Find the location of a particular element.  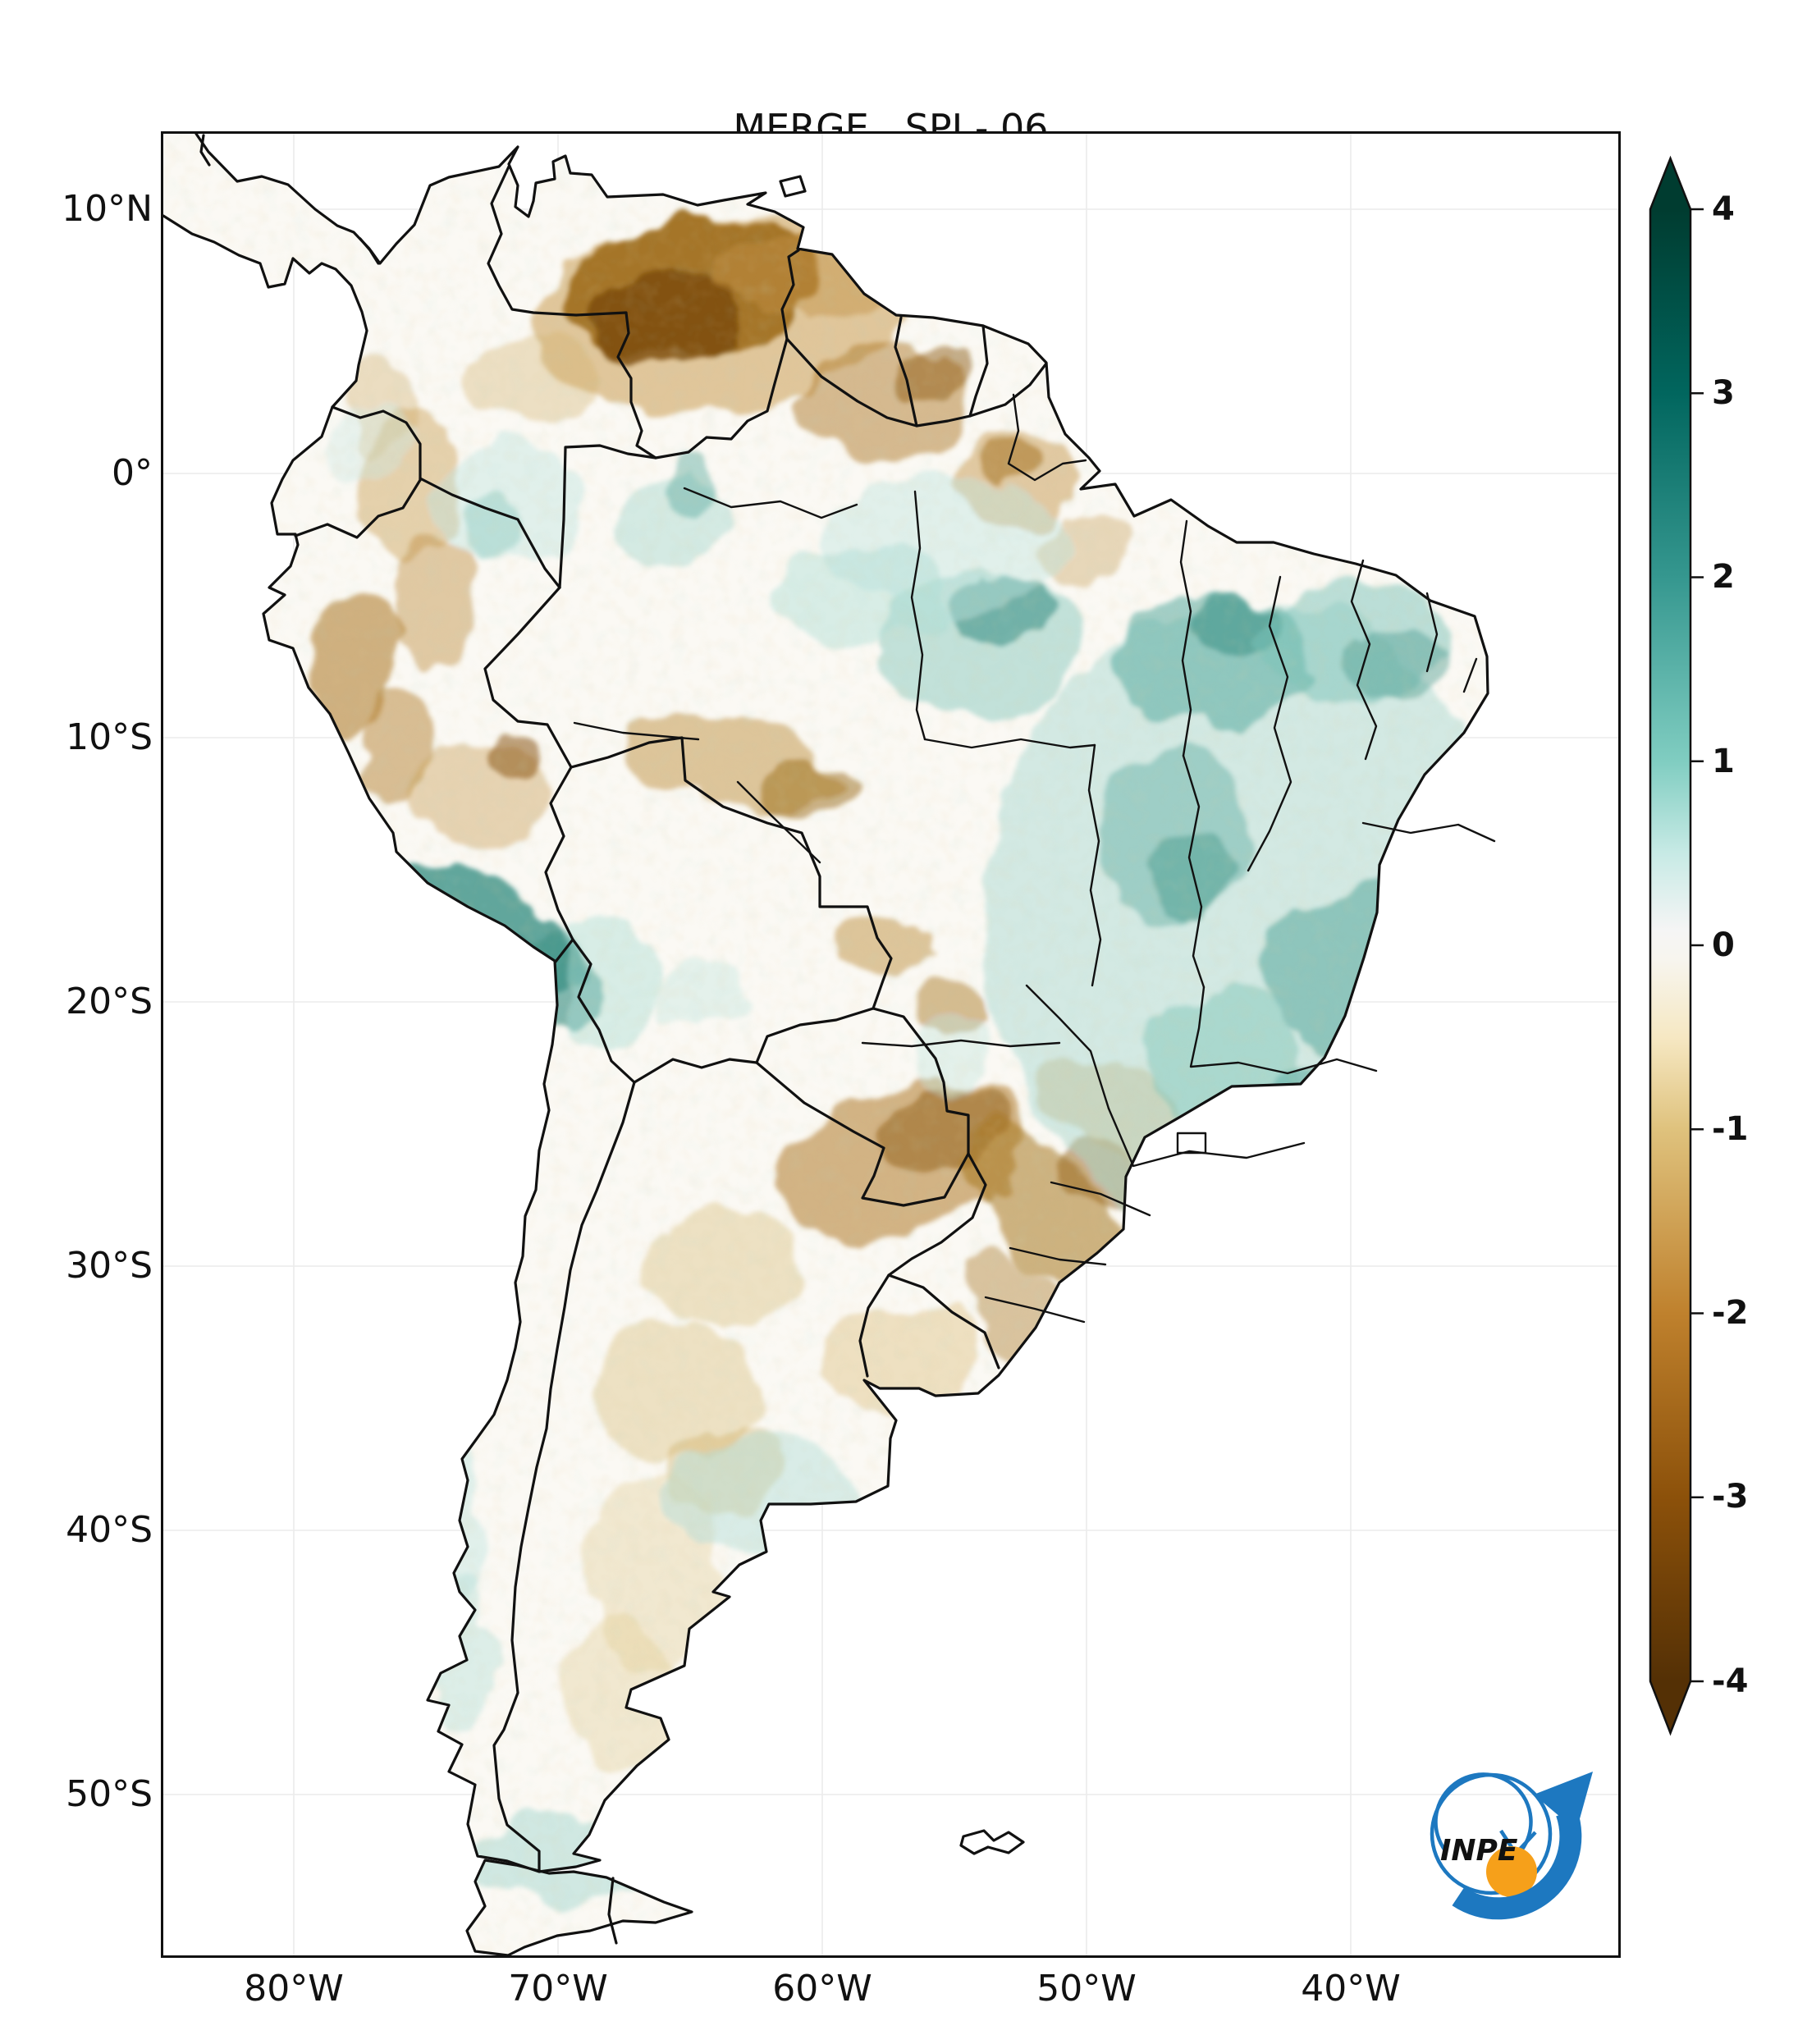

inpe-logo-swoosh is located at coordinates (1517, 1864).